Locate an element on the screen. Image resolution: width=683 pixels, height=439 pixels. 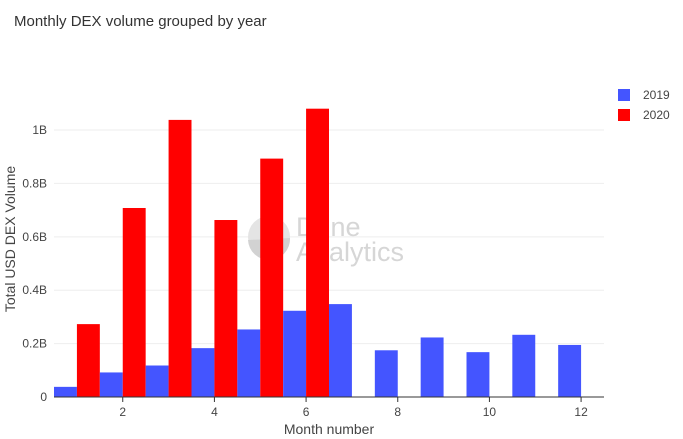
x-axis-title: Month number is located at coordinates (329, 429).